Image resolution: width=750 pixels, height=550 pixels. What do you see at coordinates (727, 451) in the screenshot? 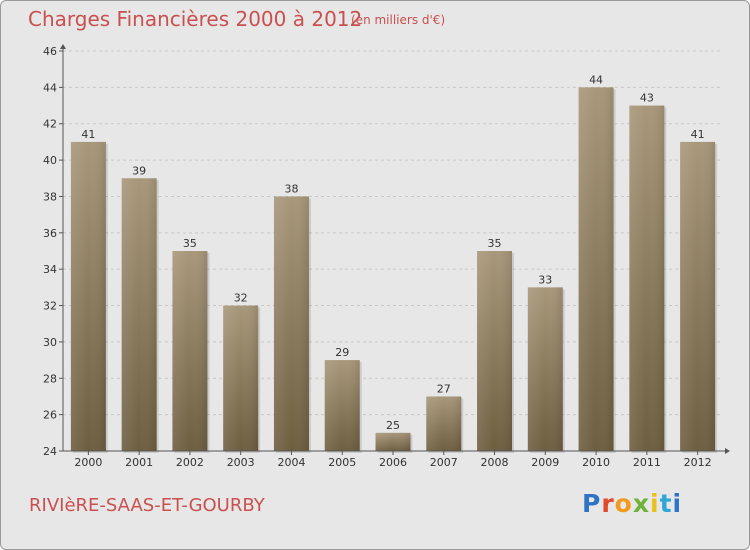
I see `x-axis-arrow` at bounding box center [727, 451].